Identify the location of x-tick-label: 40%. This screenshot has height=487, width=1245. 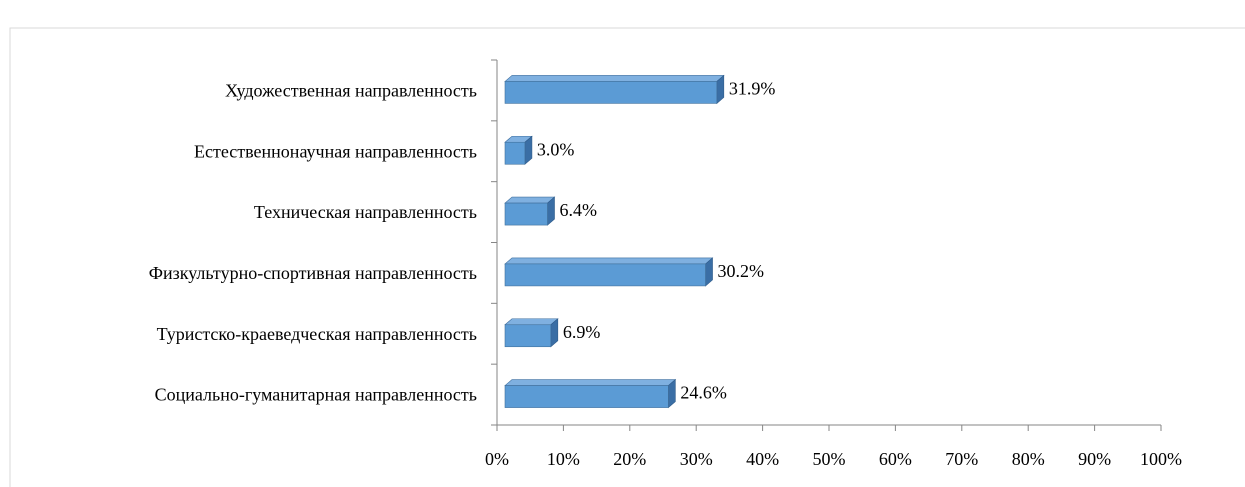
(762, 459).